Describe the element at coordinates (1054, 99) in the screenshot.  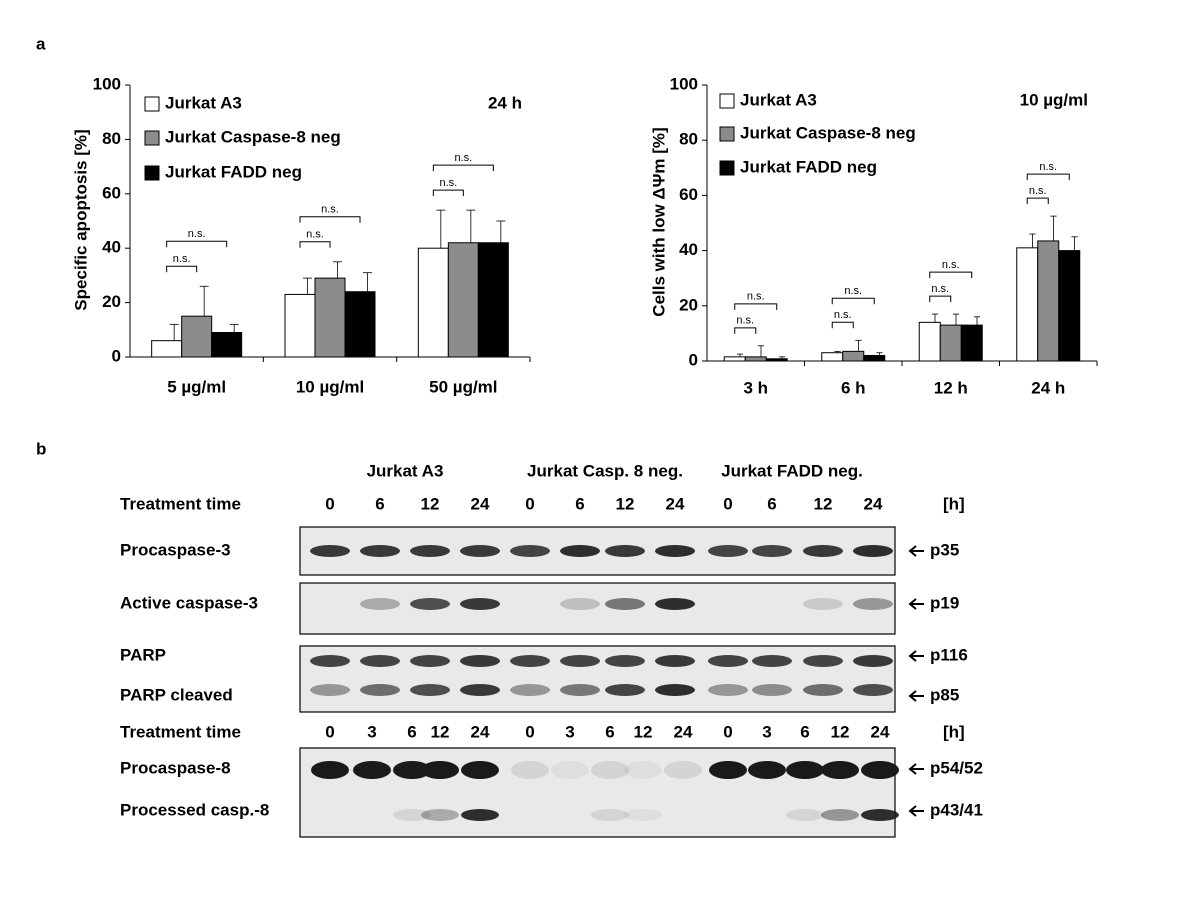
I see `annotation: 10 µg/ml` at that location.